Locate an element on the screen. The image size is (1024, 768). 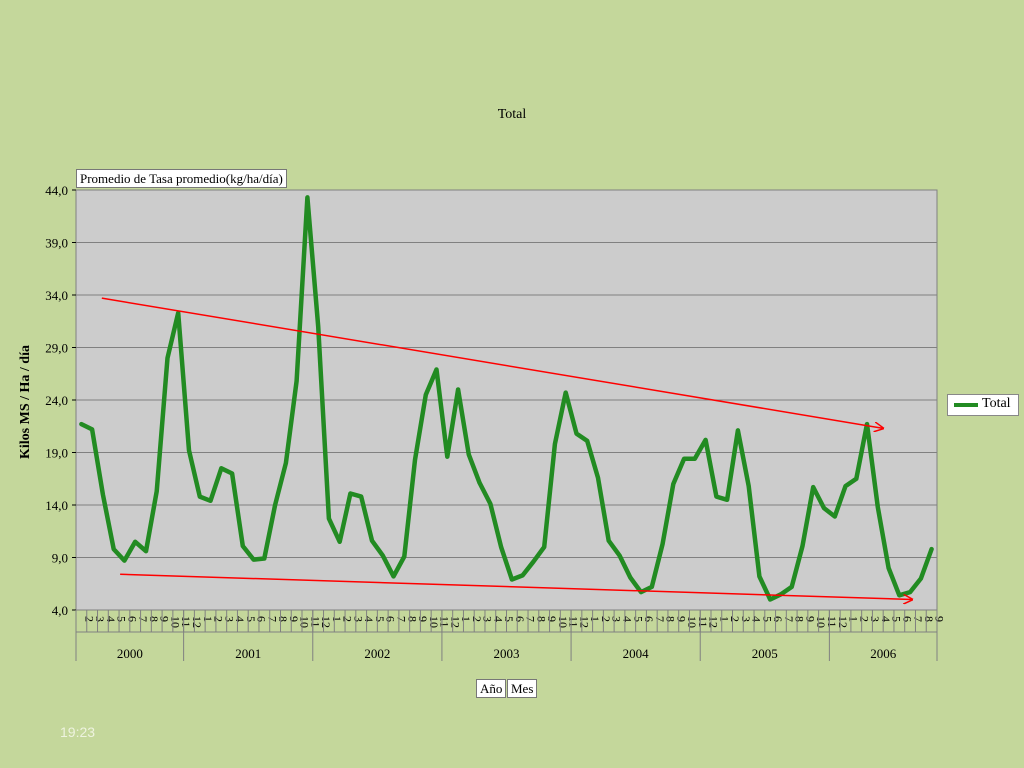
year-label: 2004 is located at coordinates (636, 653).